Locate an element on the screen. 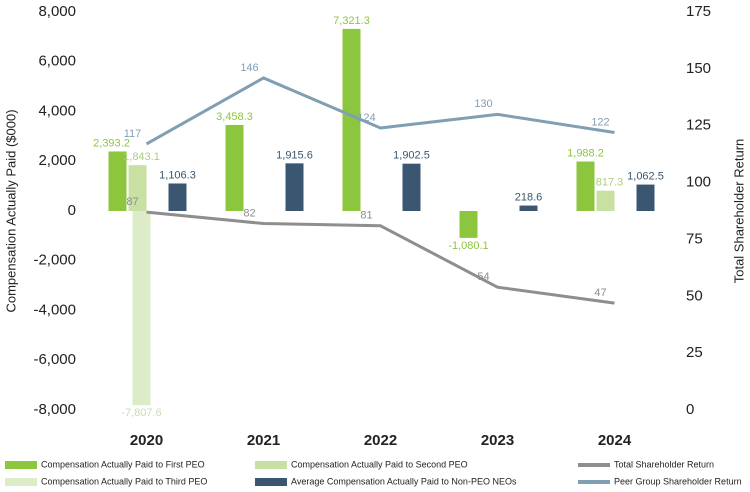 The width and height of the screenshot is (750, 492). value-label: 1,988.2 is located at coordinates (585, 153).